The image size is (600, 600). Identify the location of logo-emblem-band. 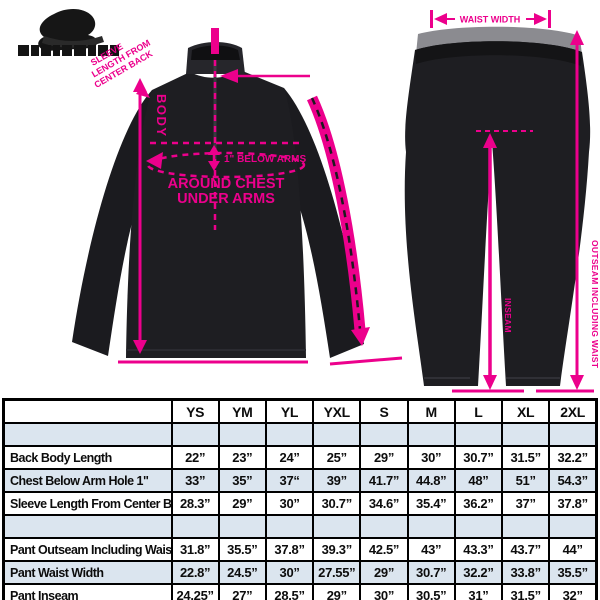
(73, 42).